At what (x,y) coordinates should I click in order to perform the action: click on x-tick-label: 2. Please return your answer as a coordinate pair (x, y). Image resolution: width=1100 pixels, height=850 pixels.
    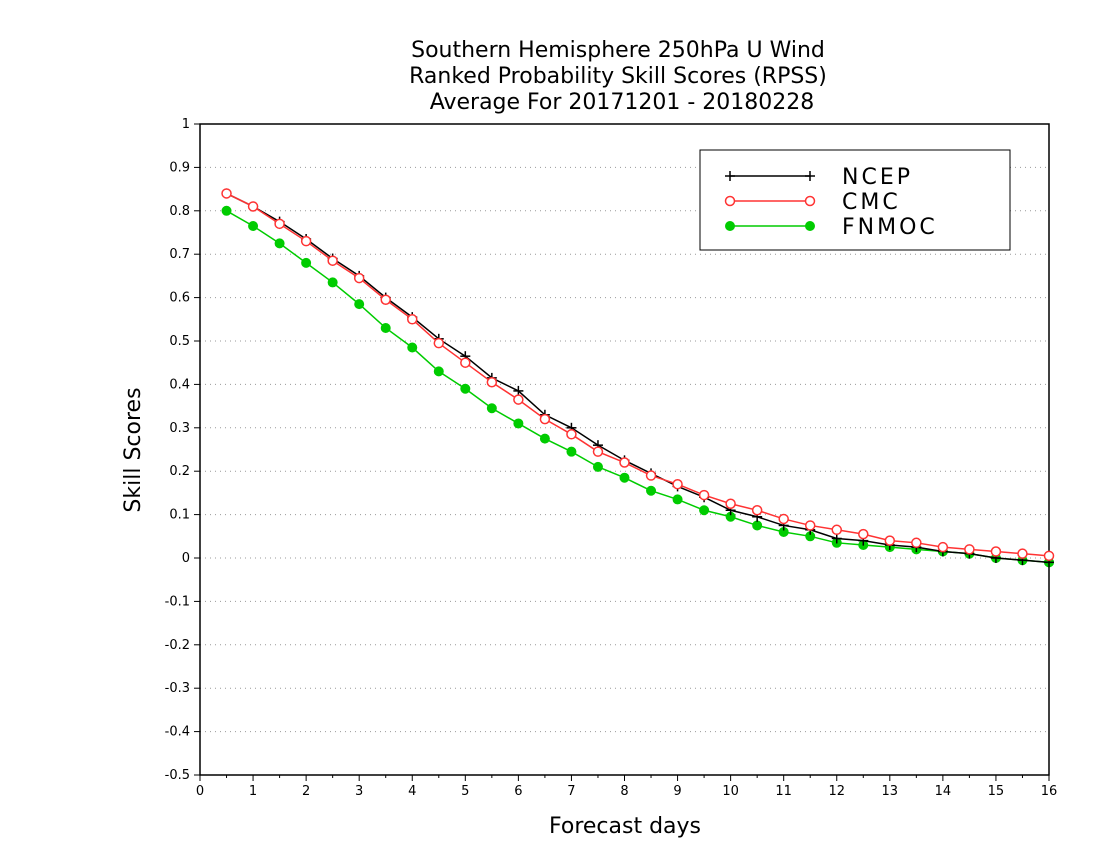
    Looking at the image, I should click on (306, 791).